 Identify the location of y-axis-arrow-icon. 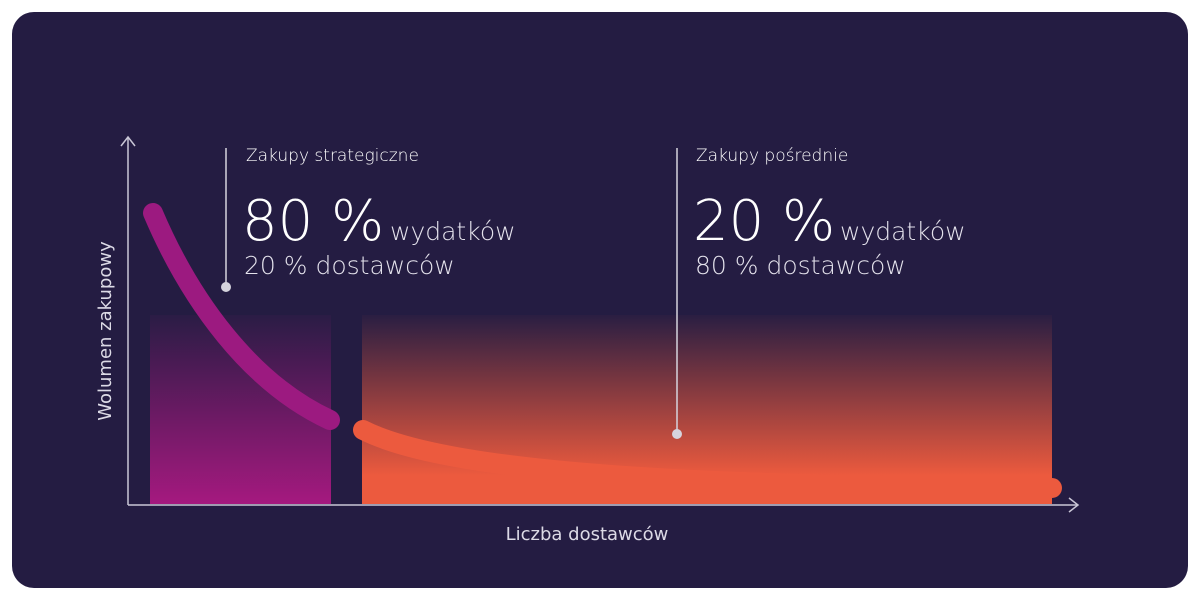
(128, 141).